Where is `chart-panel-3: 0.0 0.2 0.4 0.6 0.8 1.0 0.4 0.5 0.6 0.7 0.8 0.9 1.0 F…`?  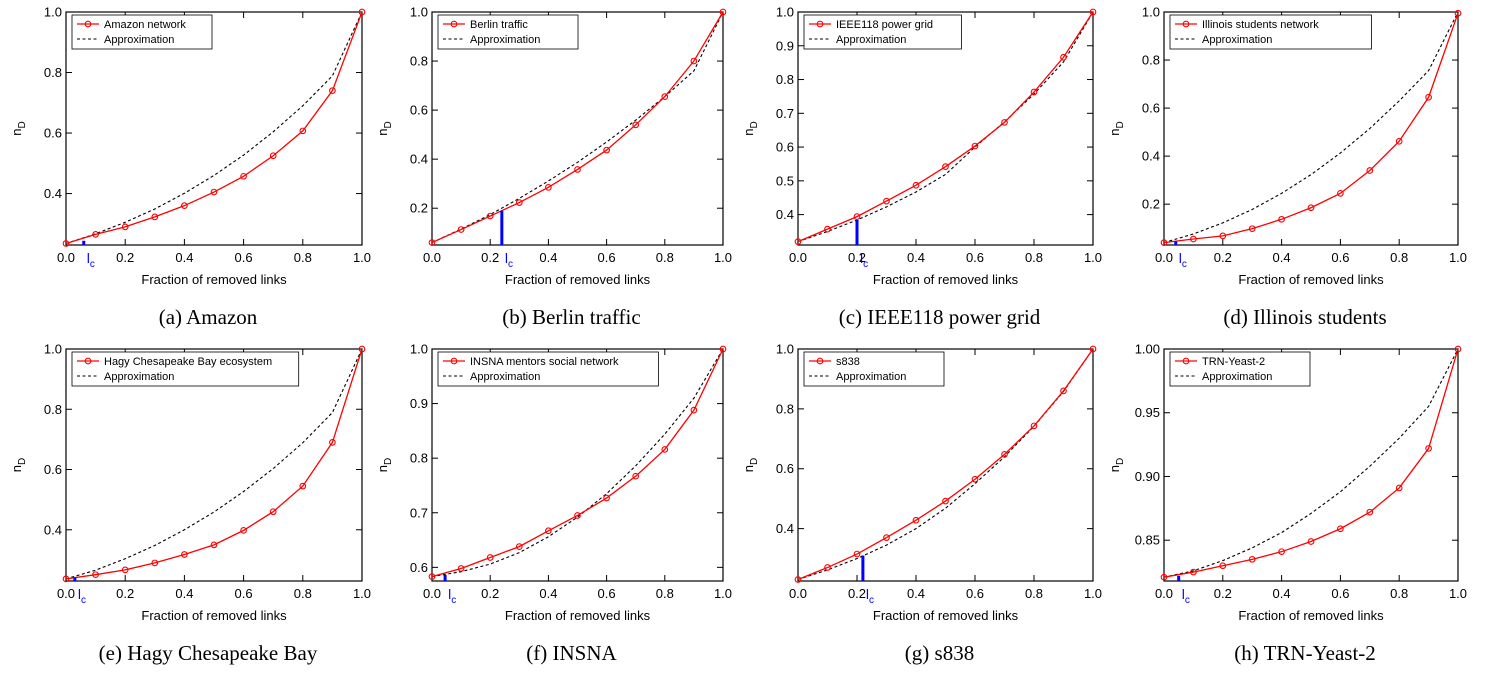
chart-panel-3: 0.0 0.2 0.4 0.6 0.8 1.0 0.4 0.5 0.6 0.7 0.8 0.9 1.0 F… is located at coordinates (921, 167).